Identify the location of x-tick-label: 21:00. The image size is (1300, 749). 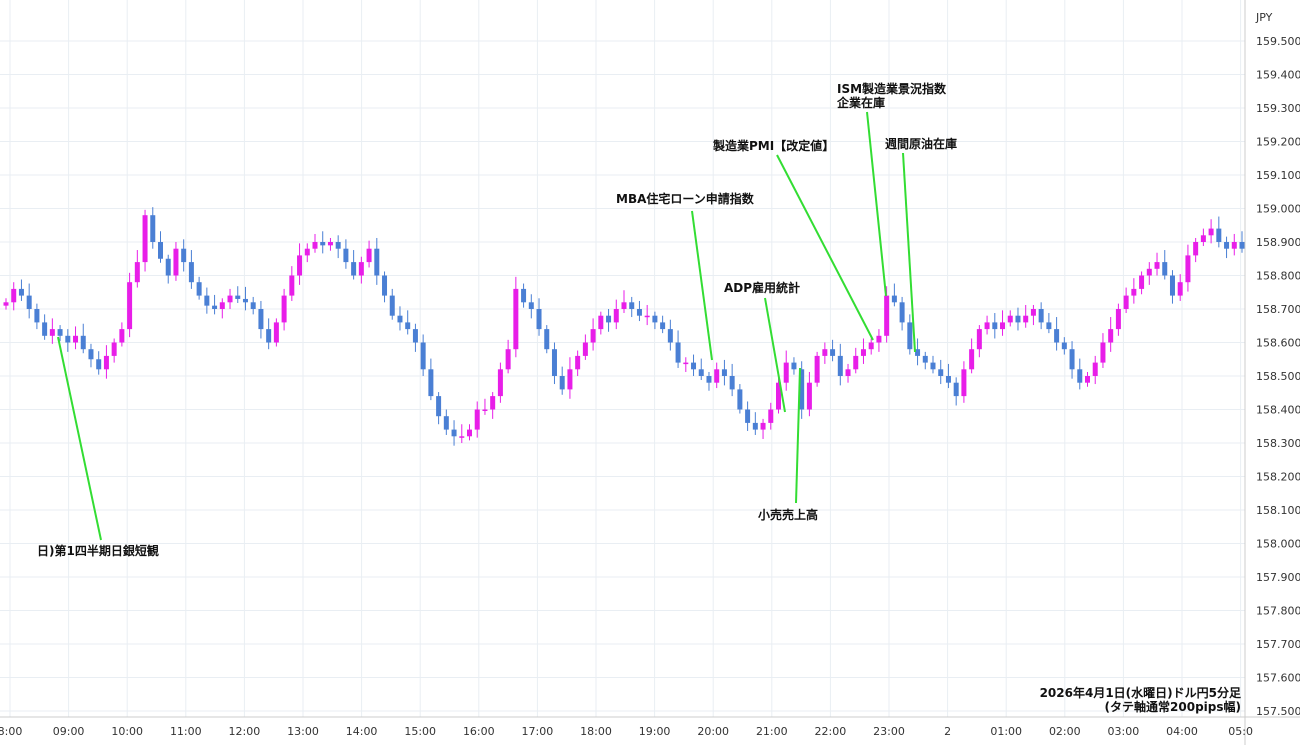
(772, 731).